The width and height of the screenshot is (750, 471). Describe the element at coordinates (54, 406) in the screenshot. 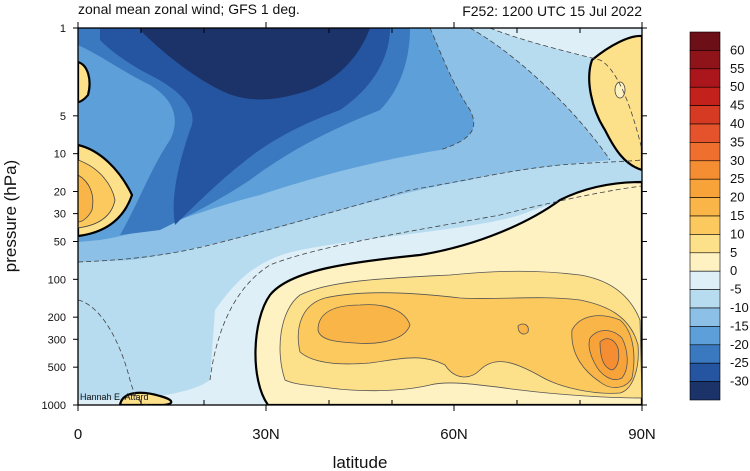

I see `y-tick-label: 1000` at that location.